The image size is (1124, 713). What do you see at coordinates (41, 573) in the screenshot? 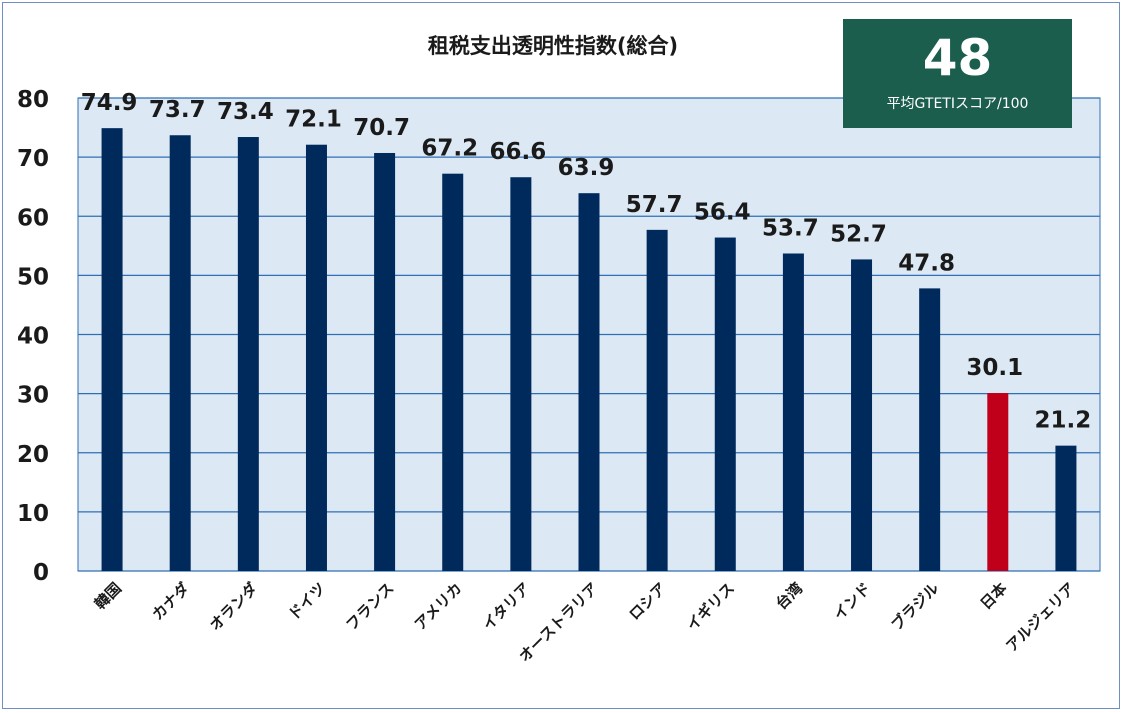
I see `y-tick-label: 0` at bounding box center [41, 573].